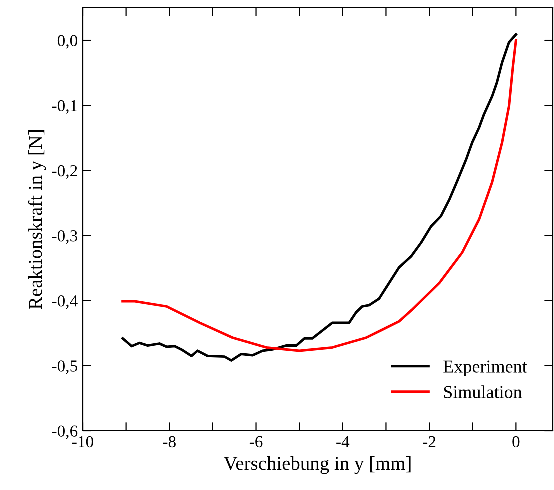 The height and width of the screenshot is (490, 554). I want to click on y-tick-label: -0,2, so click(65, 172).